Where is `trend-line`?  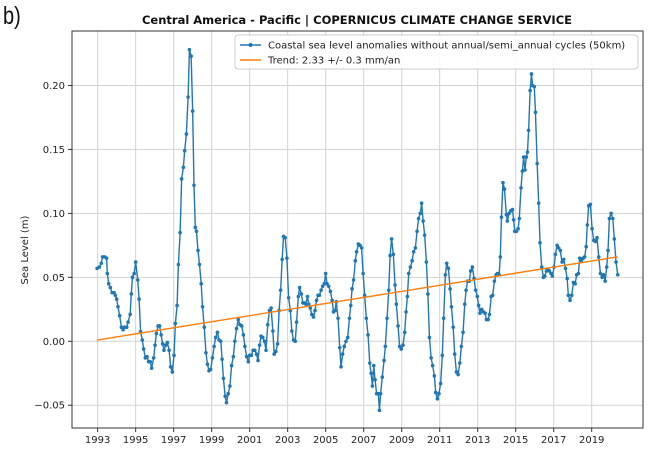 trend-line is located at coordinates (357, 298).